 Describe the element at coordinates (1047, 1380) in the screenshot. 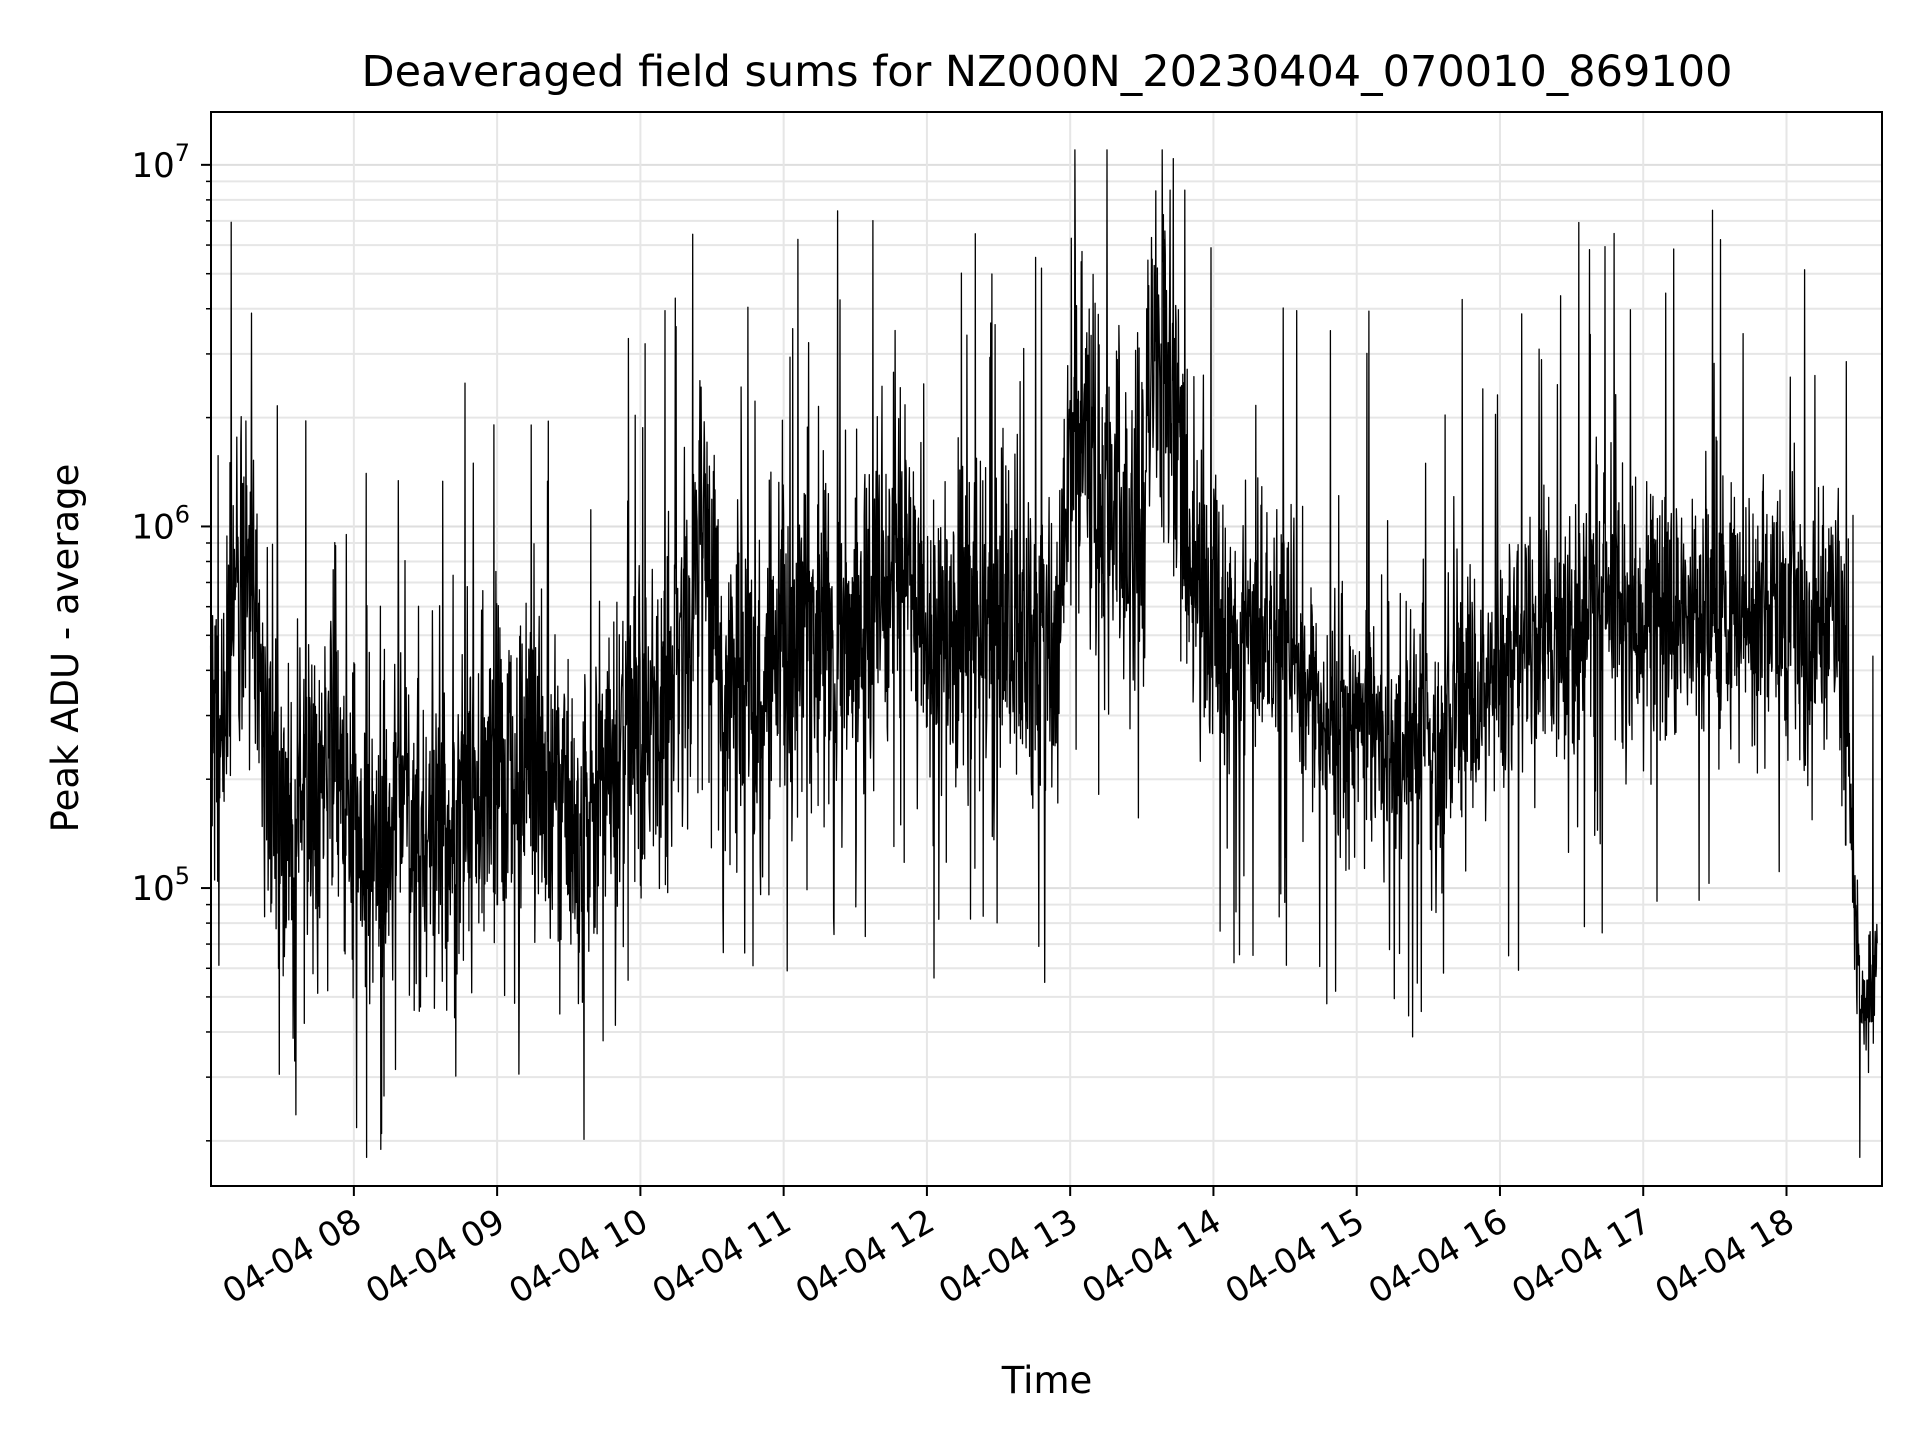

I see `x-axis-label: Time` at that location.